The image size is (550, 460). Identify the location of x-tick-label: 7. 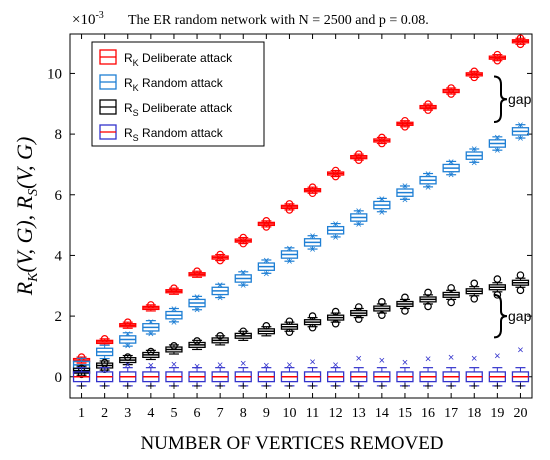
(220, 413).